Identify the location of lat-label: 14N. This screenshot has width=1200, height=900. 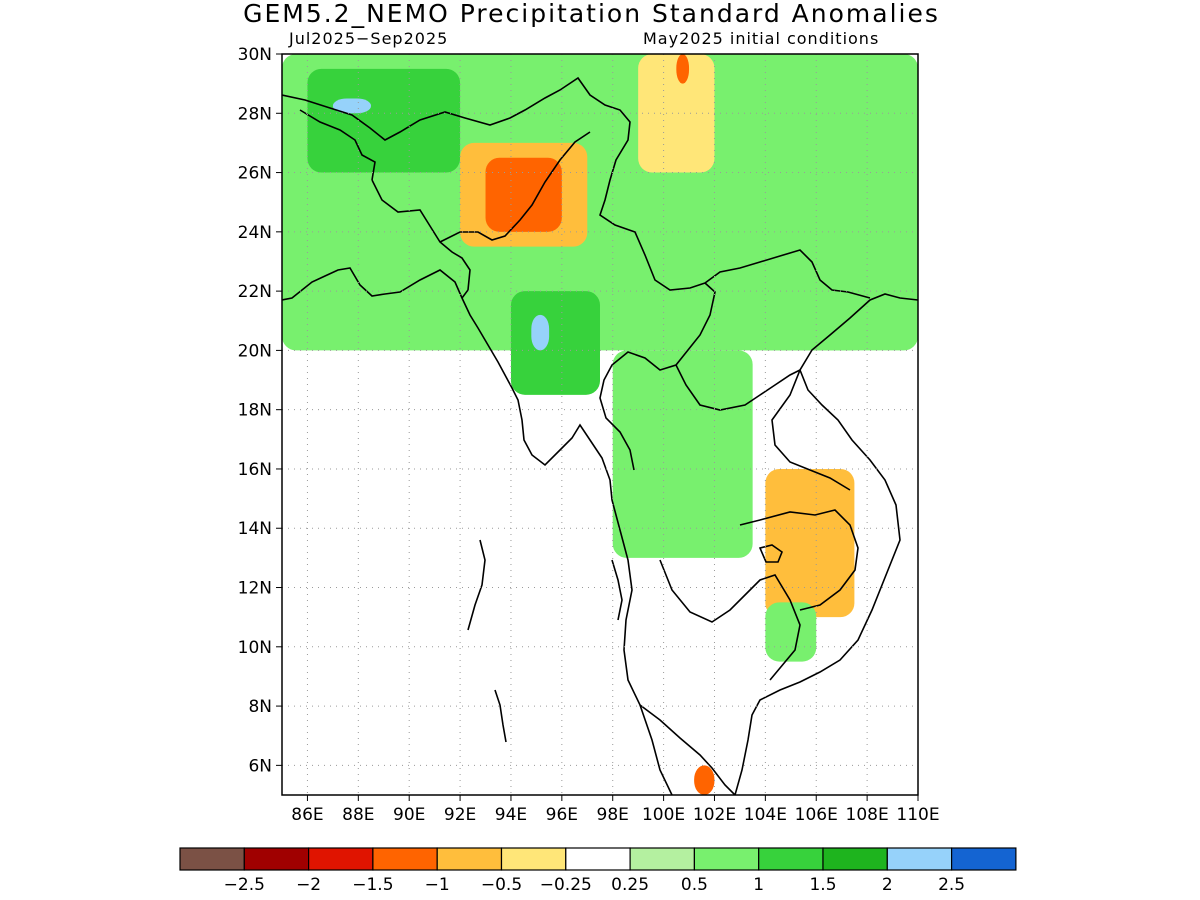
(255, 529).